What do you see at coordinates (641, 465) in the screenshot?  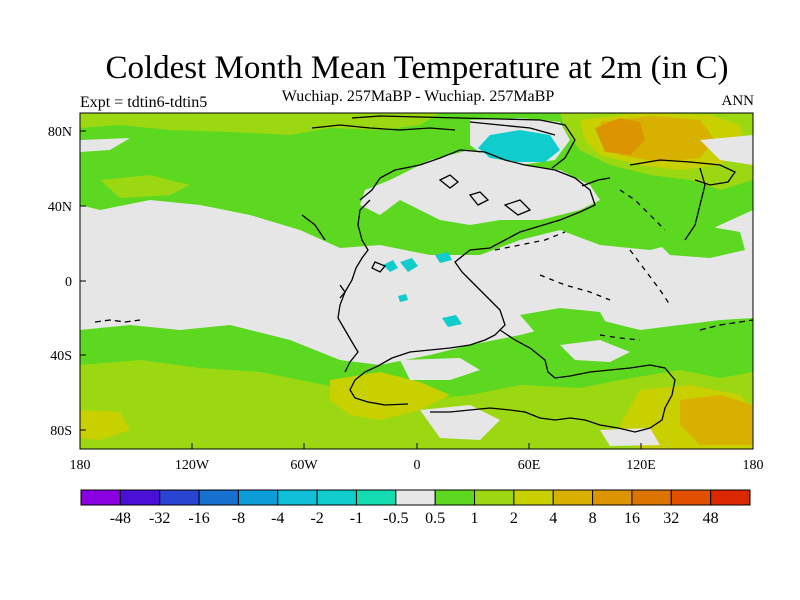 I see `xtick-label: 120E` at bounding box center [641, 465].